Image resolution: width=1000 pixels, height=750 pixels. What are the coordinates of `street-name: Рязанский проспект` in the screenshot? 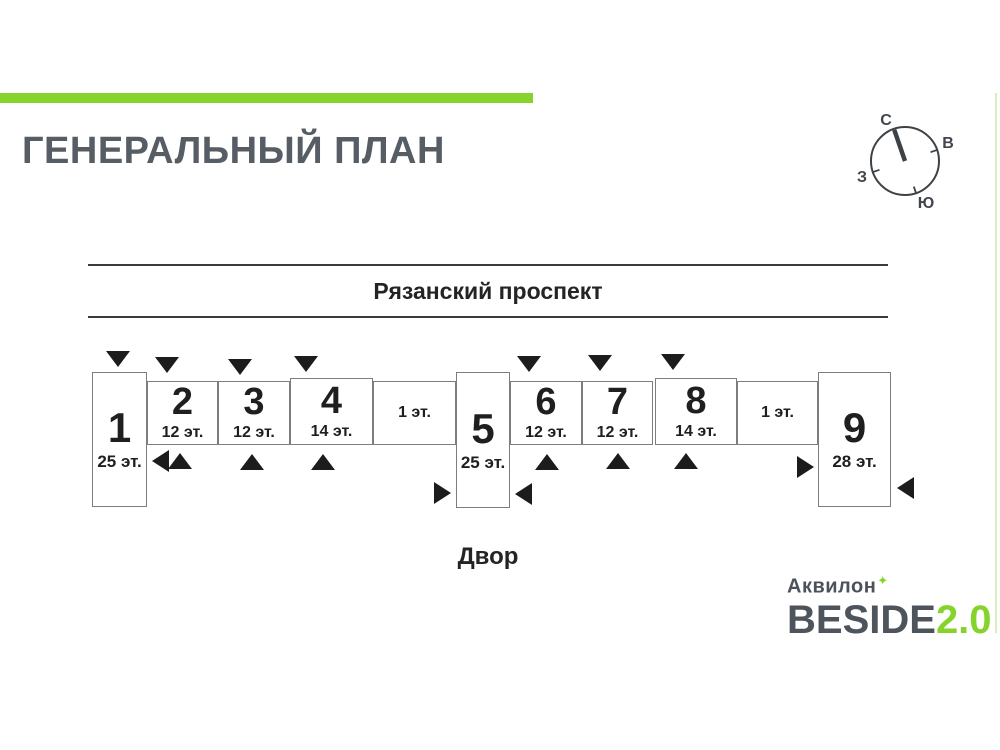 It's located at (488, 291).